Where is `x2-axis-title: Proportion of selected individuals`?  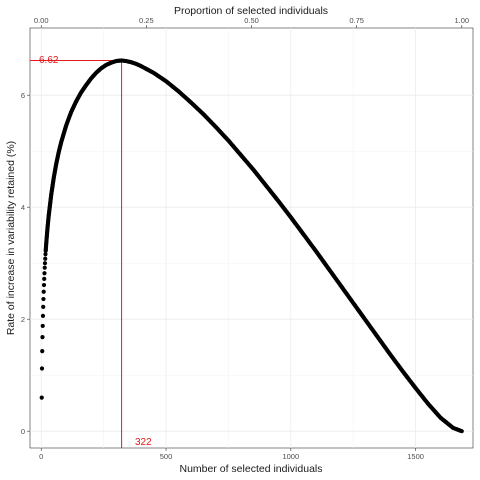 x2-axis-title: Proportion of selected individuals is located at coordinates (251, 11).